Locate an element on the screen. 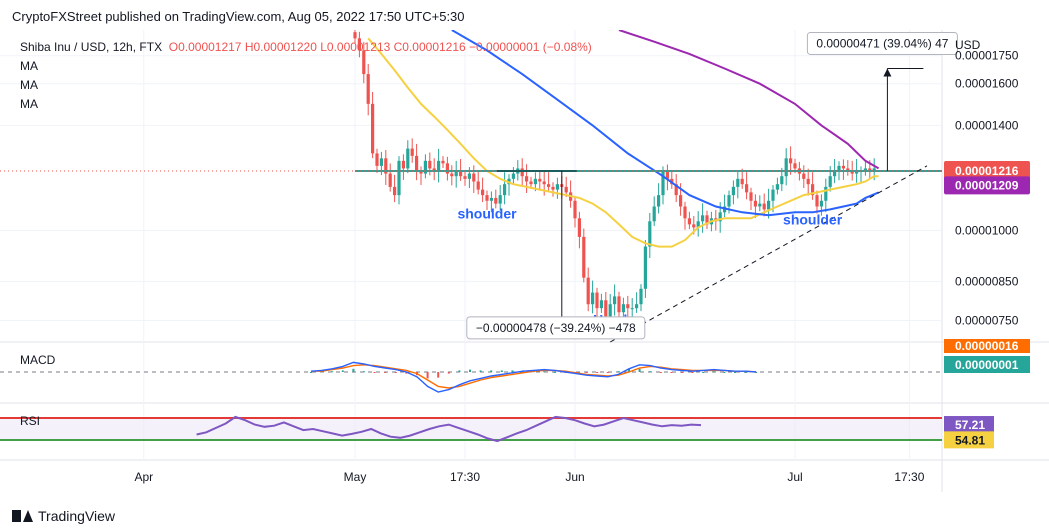 The width and height of the screenshot is (1049, 532). ma-legend-1: MA is located at coordinates (29, 66).